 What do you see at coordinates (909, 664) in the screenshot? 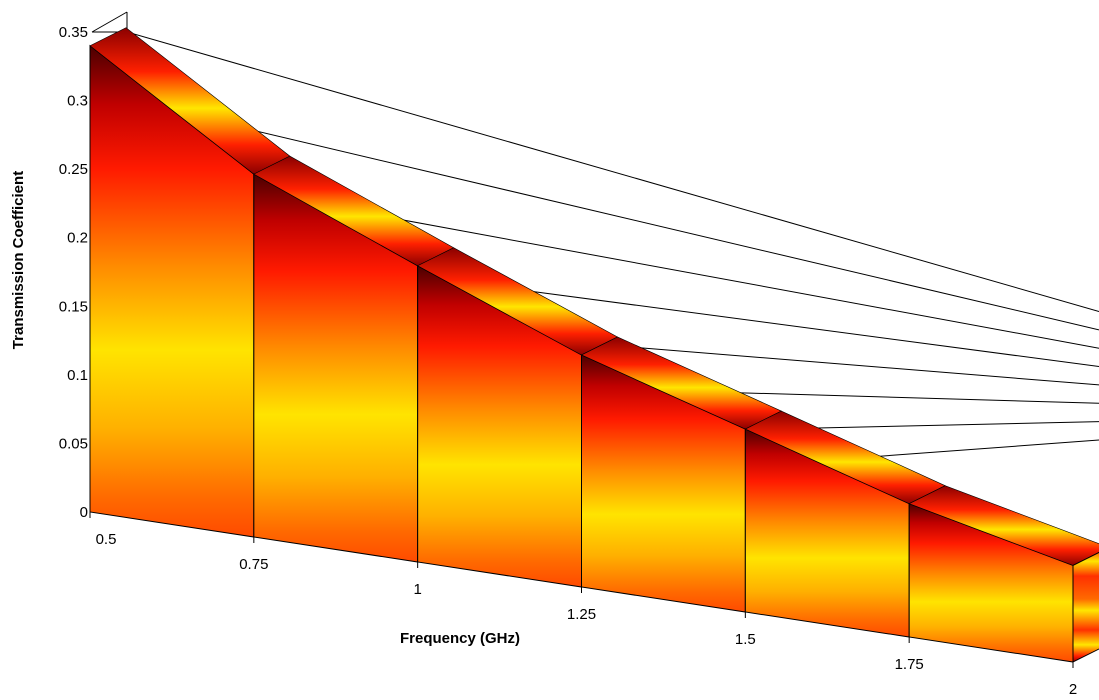
I see `x-tick-label: 1.75` at bounding box center [909, 664].